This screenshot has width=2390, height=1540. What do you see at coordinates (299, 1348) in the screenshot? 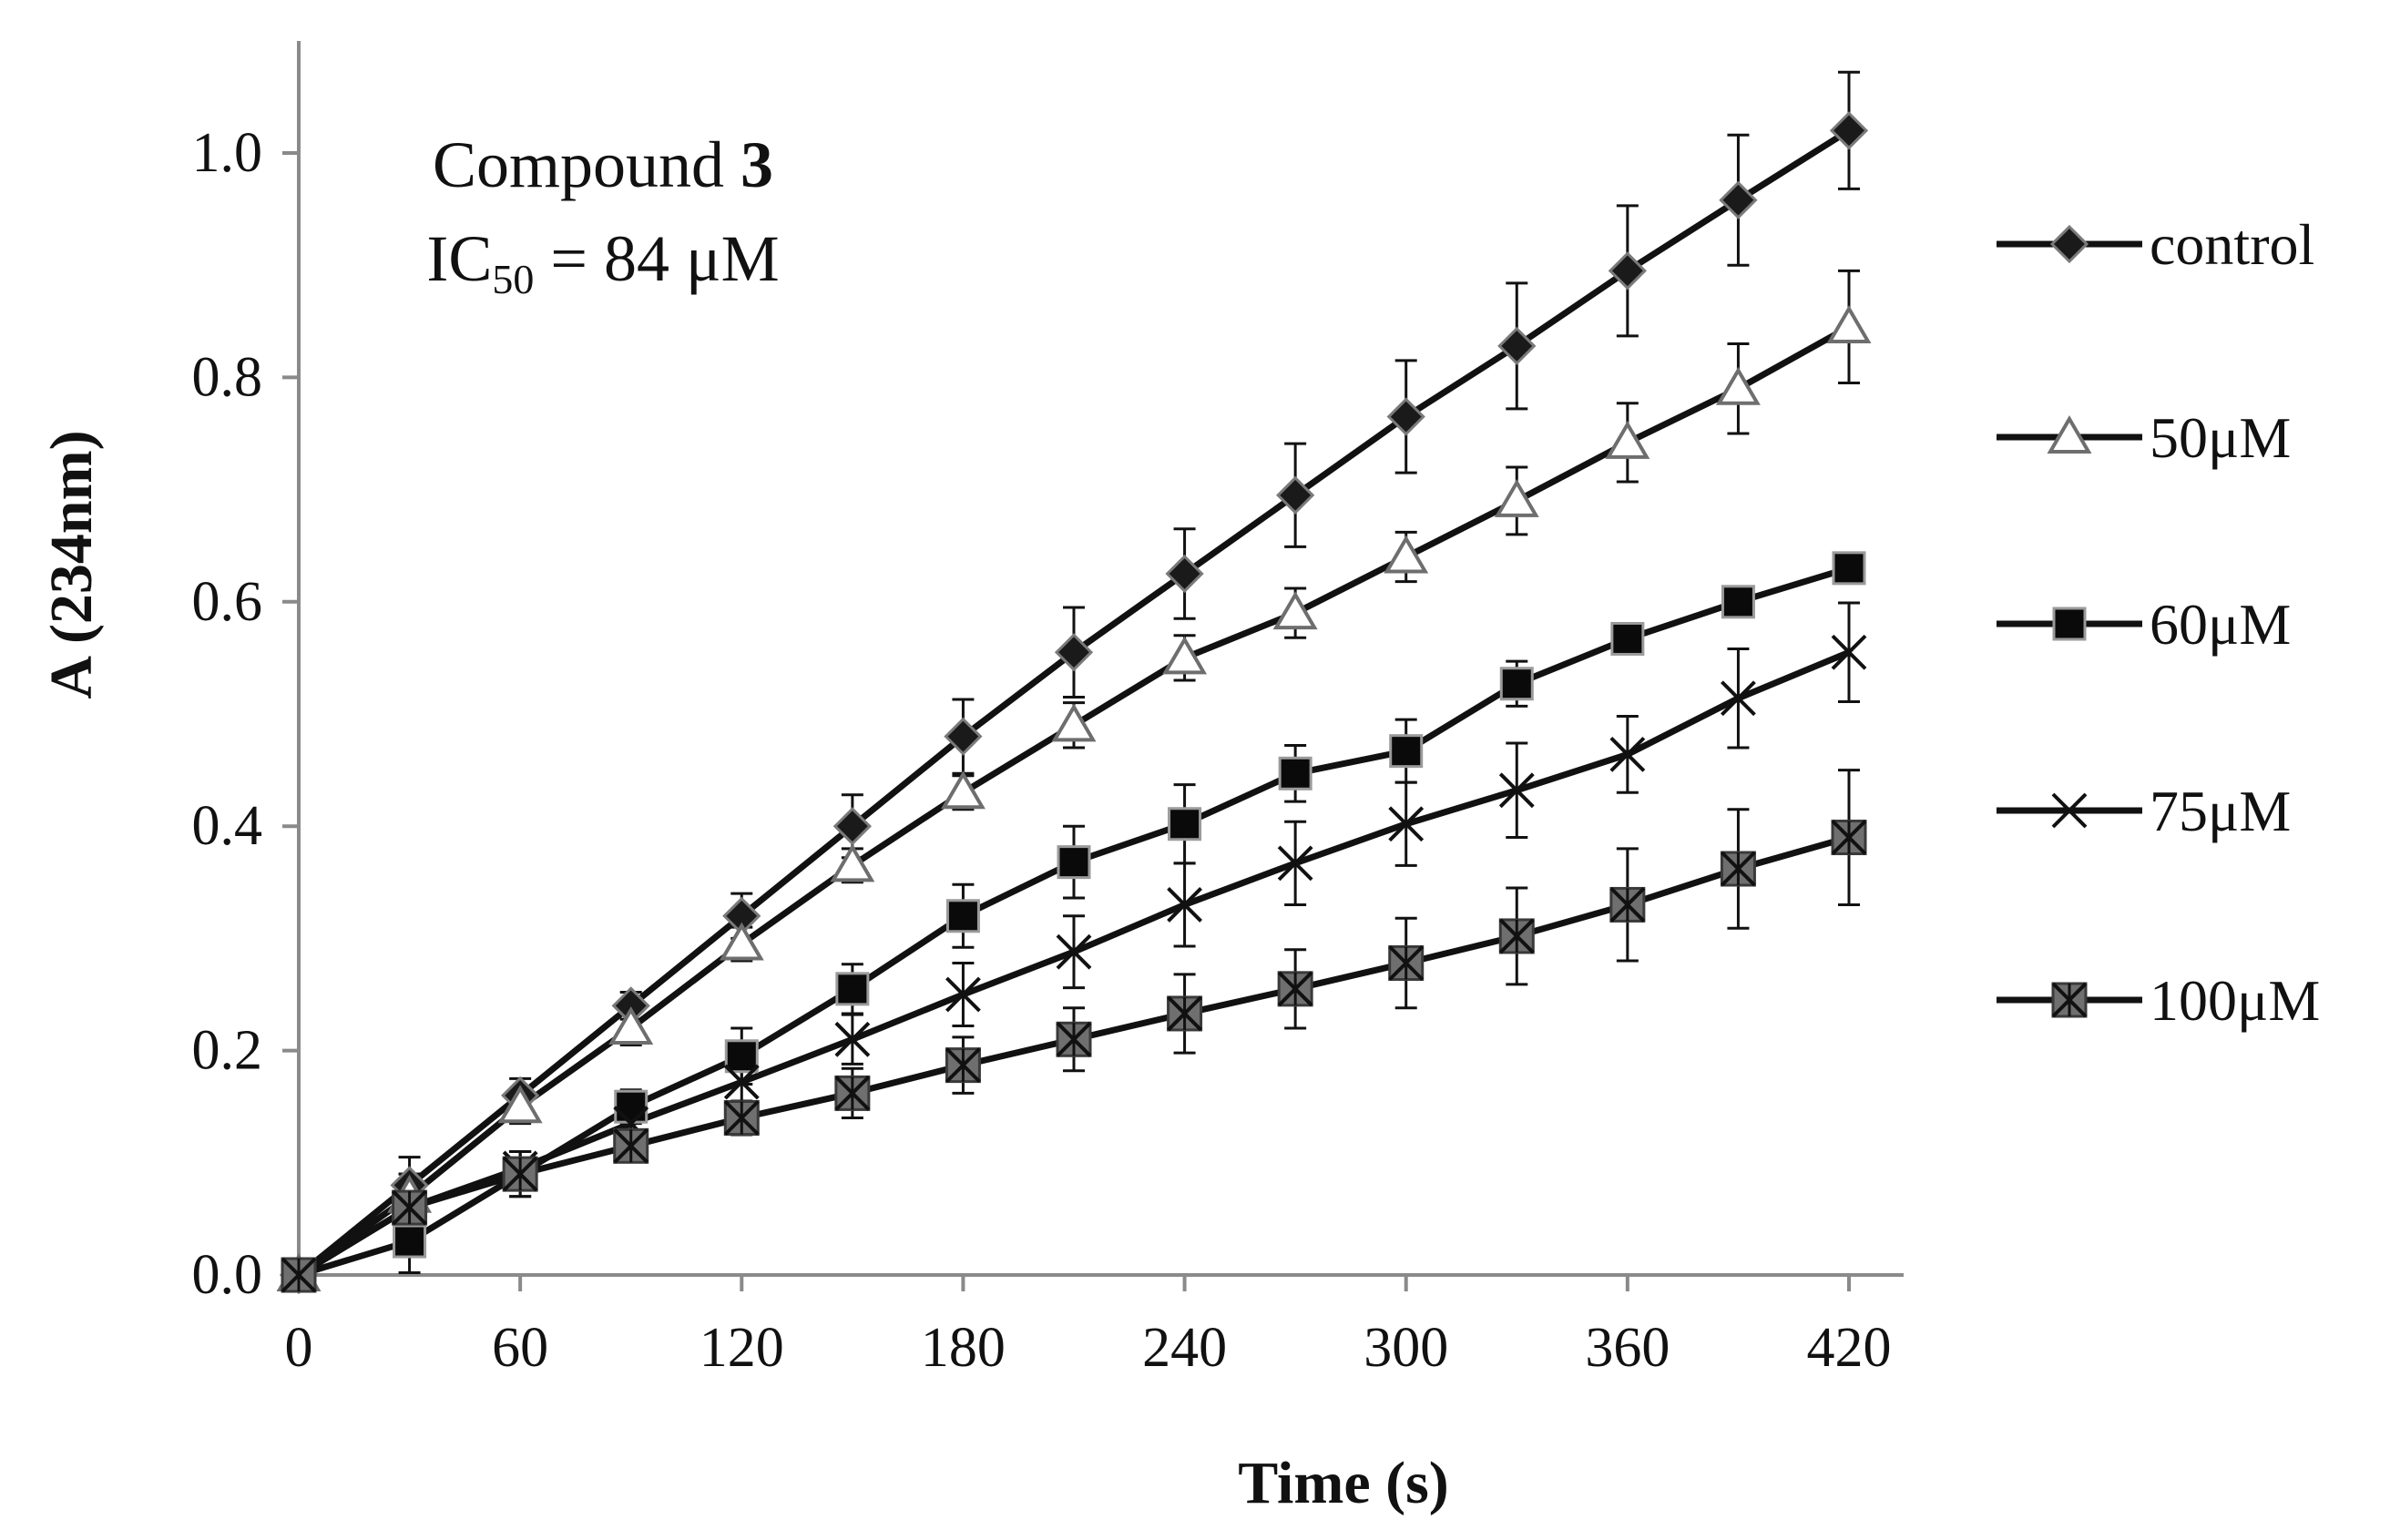
I see `x-tick-label: 0` at bounding box center [299, 1348].